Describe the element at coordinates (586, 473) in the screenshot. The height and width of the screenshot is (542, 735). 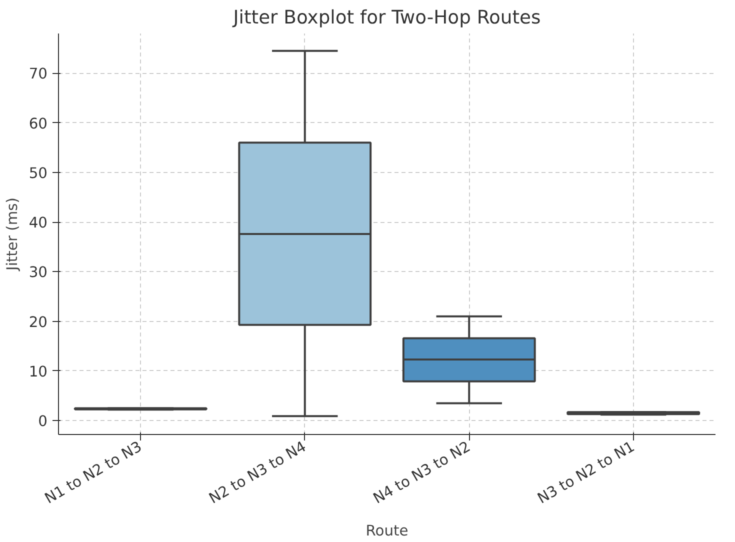
I see `x-tick-label: N3 to N2 to N1` at that location.